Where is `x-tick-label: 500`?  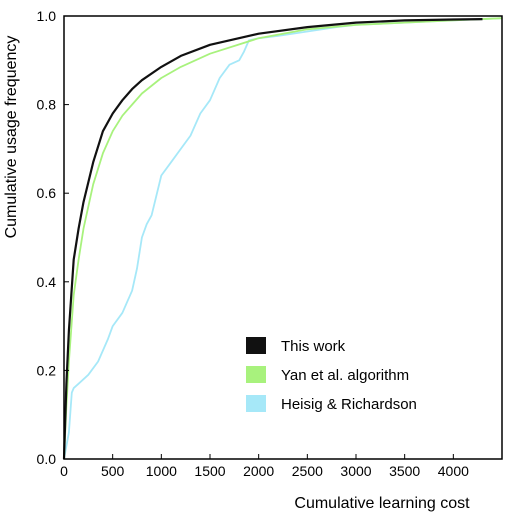 x-tick-label: 500 is located at coordinates (113, 471).